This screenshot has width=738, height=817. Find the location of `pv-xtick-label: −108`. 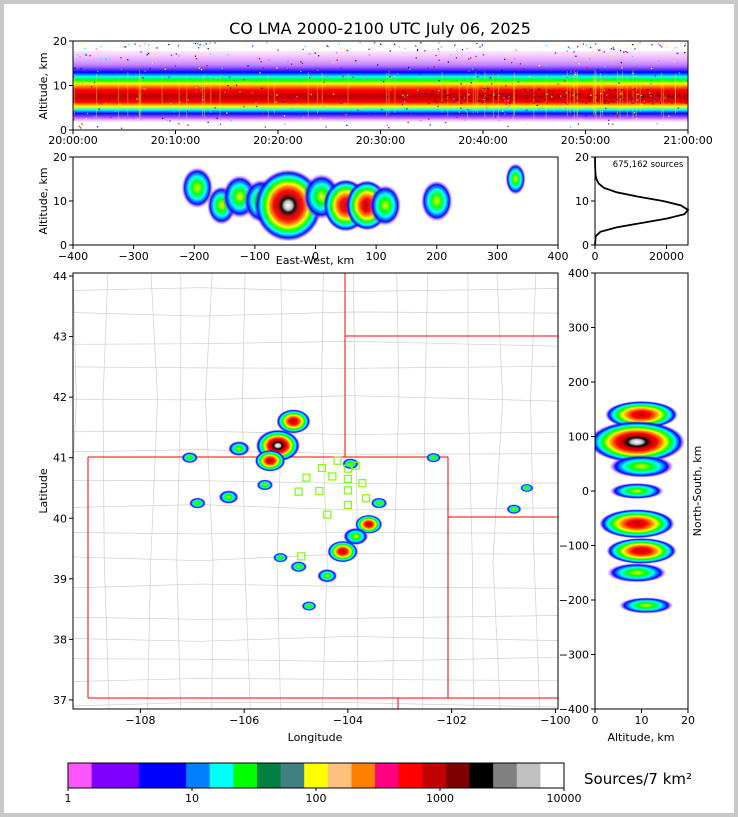

pv-xtick-label: −108 is located at coordinates (140, 720).